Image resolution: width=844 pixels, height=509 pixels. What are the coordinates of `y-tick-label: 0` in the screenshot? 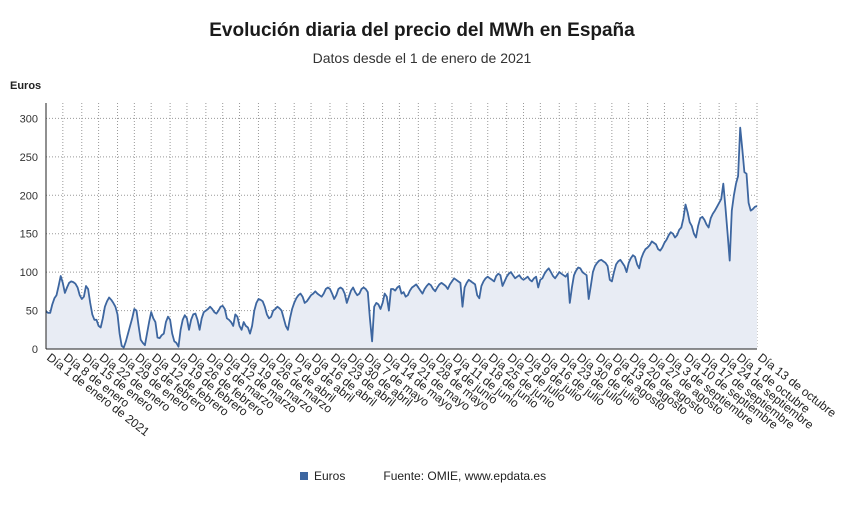 It's located at (35, 350).